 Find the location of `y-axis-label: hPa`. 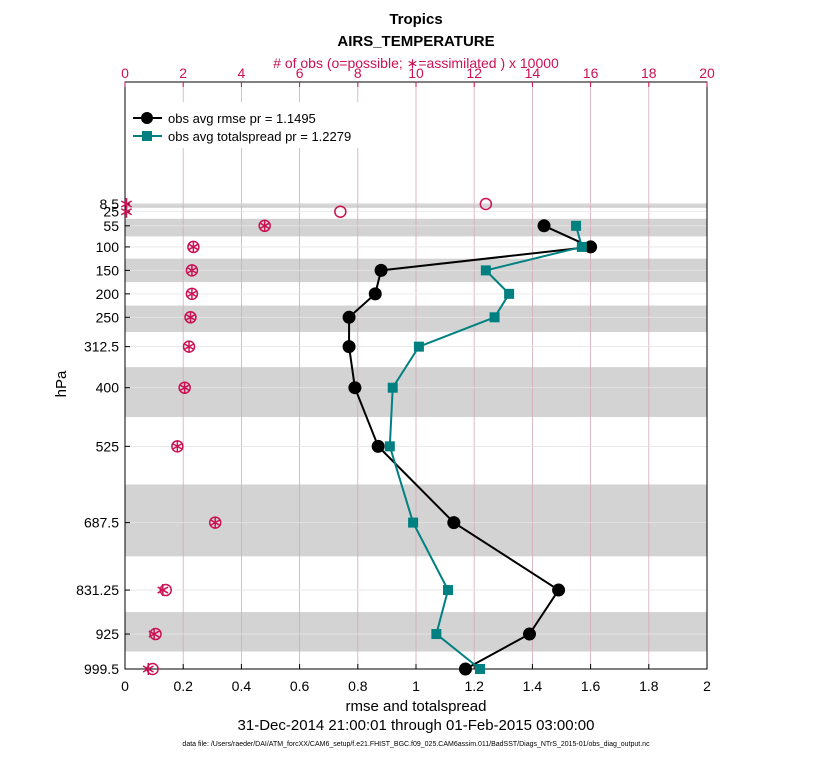

y-axis-label: hPa is located at coordinates (61, 383).